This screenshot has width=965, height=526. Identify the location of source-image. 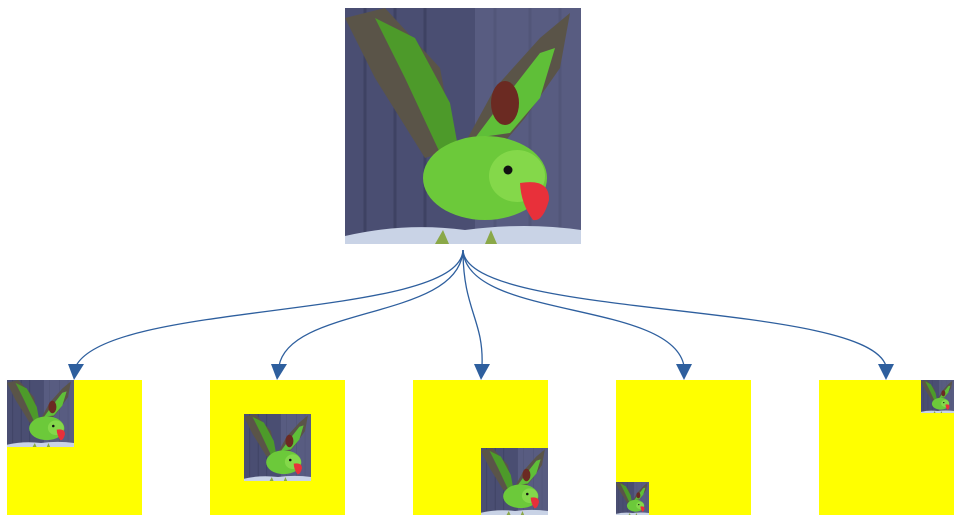
(463, 126).